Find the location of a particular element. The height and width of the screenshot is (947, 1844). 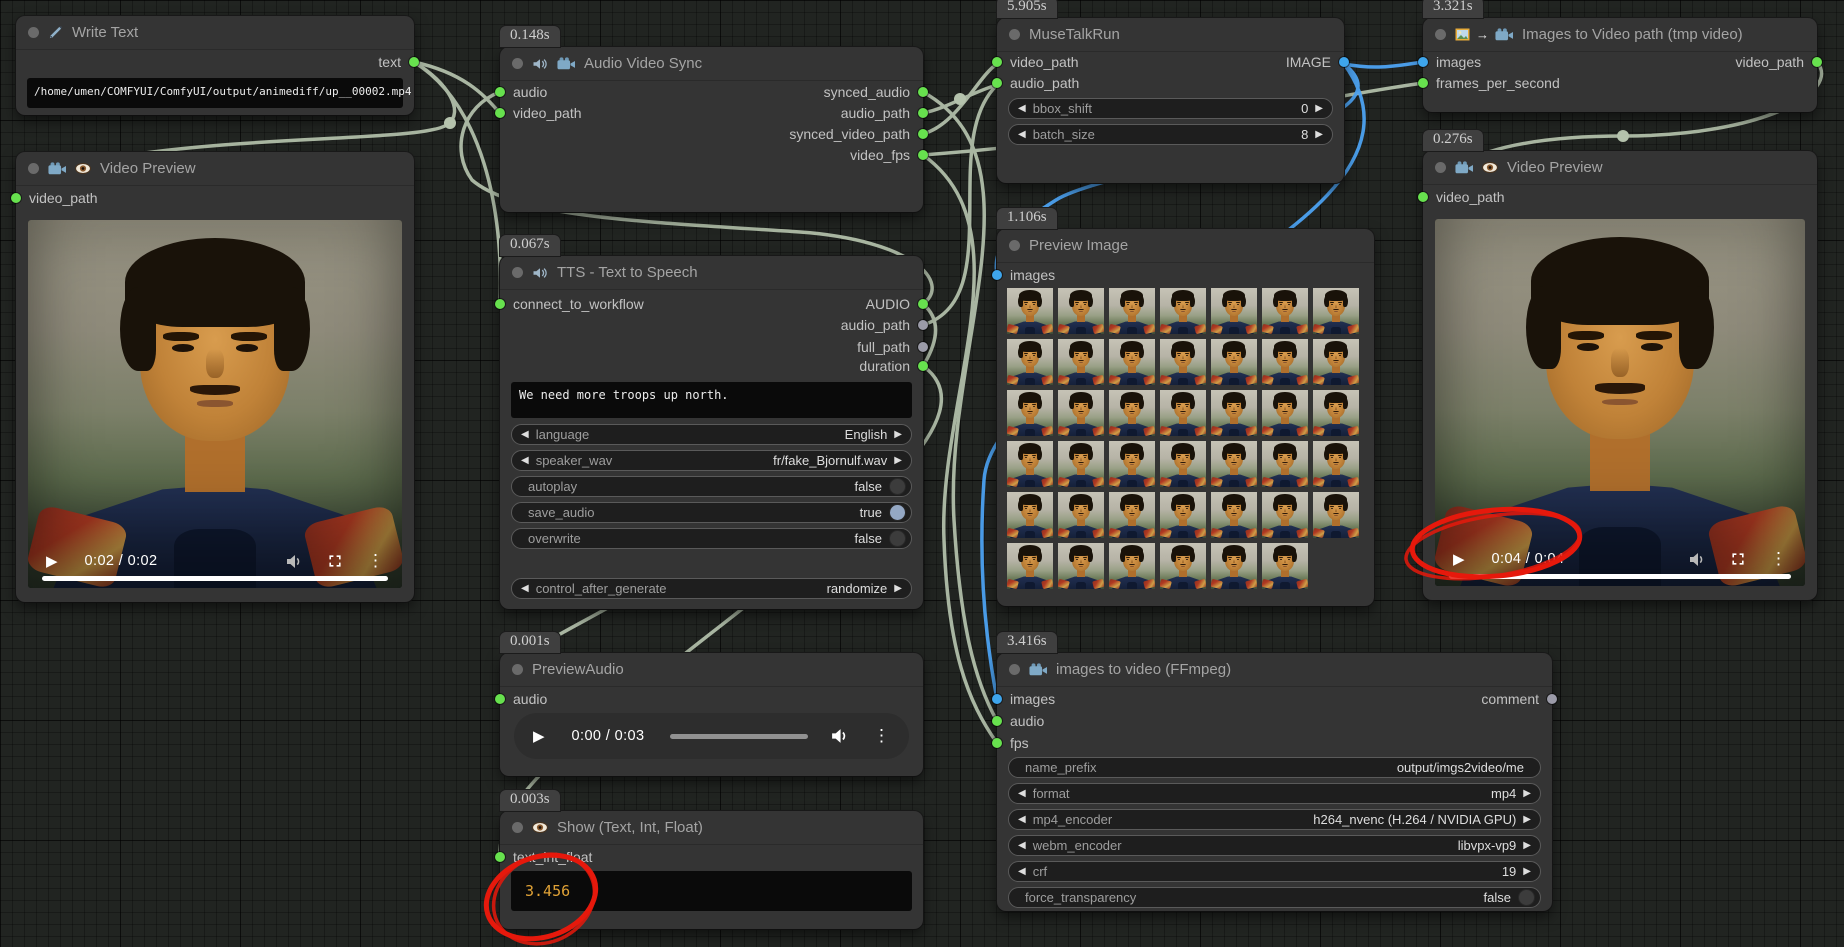

node-header: Write Text is located at coordinates (215, 33).